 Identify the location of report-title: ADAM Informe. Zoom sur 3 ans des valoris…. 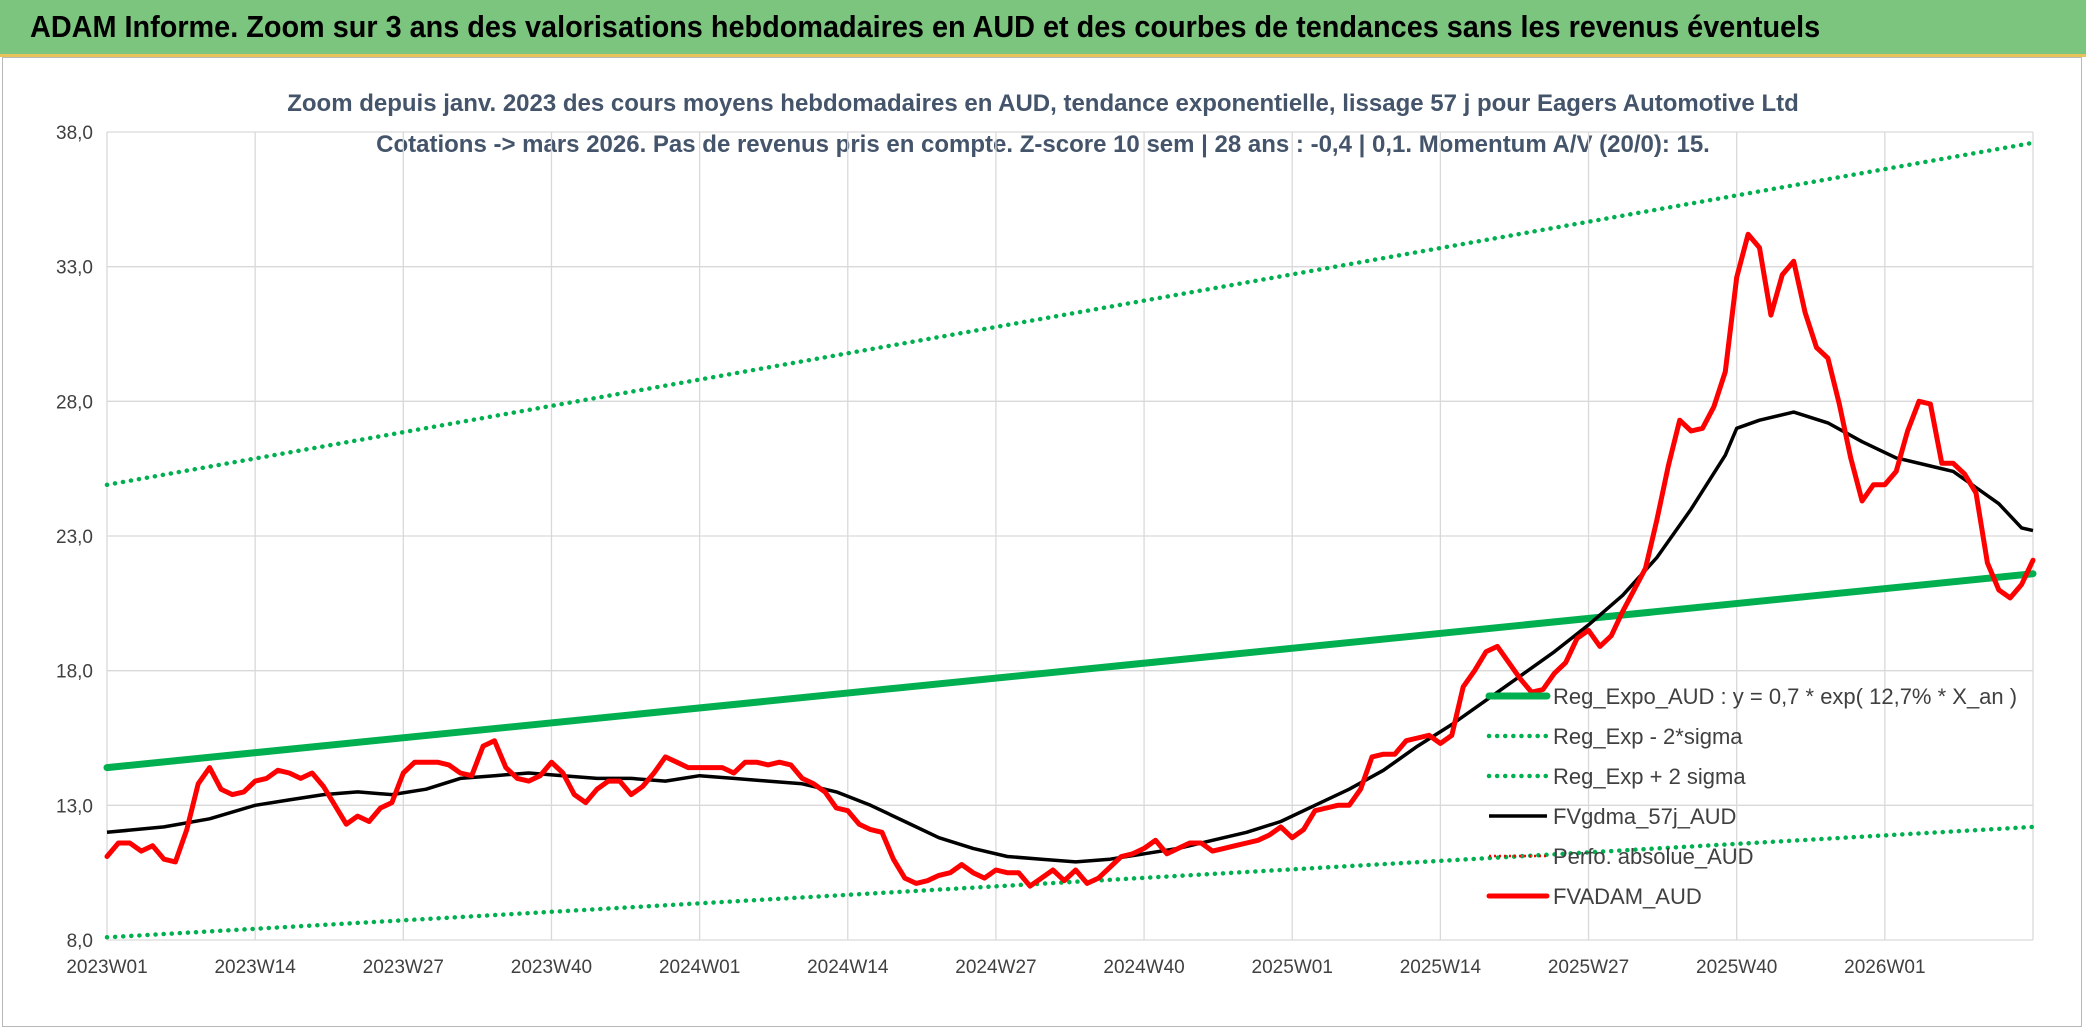
(925, 26).